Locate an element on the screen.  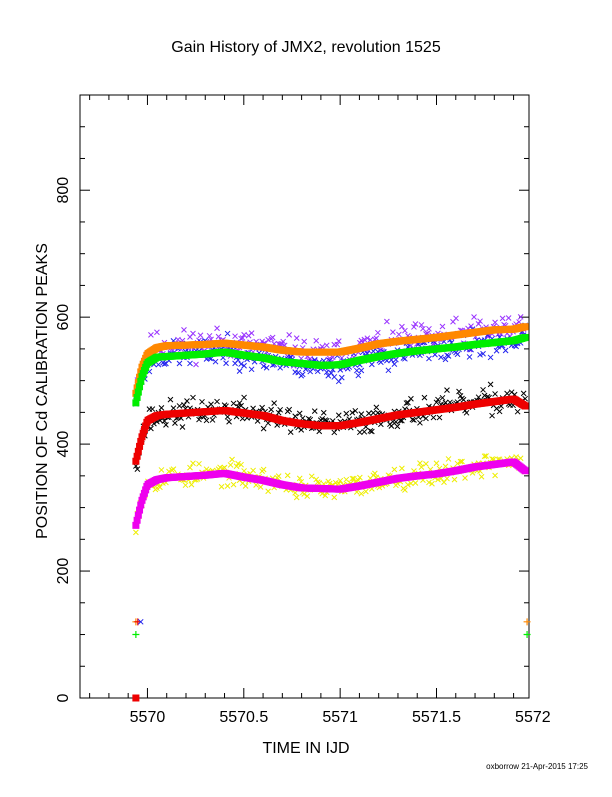
x-tick-label: 5572 is located at coordinates (533, 717).